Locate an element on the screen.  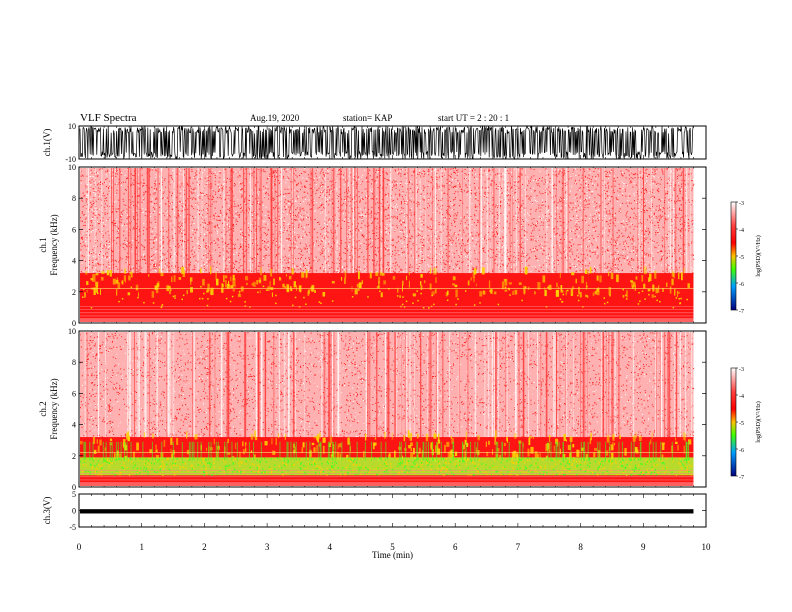
ch1-waveform-tick-label: 10 is located at coordinates (72, 126).